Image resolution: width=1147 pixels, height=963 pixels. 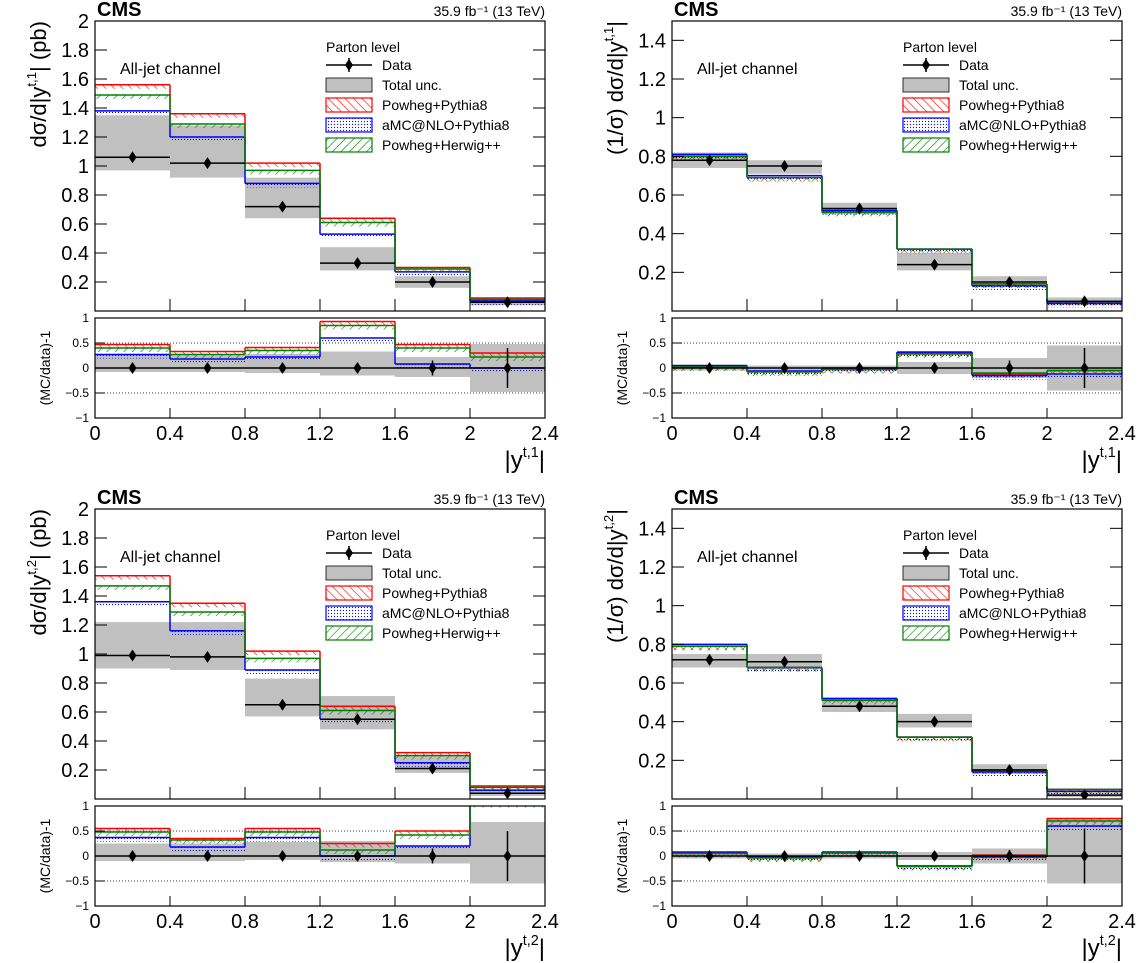 What do you see at coordinates (469, 434) in the screenshot?
I see `x-tick-label: 2` at bounding box center [469, 434].